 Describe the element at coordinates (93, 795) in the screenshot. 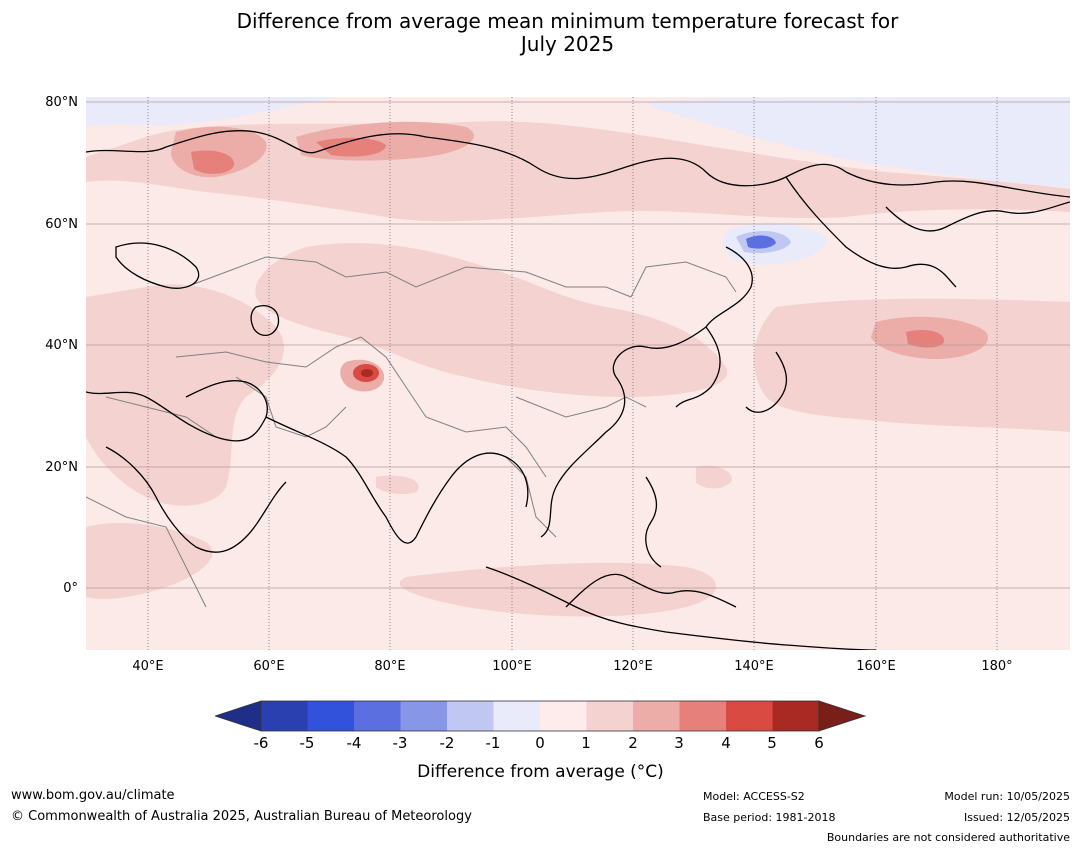

I see `footer-url: www.bom.gov.au/climate` at that location.